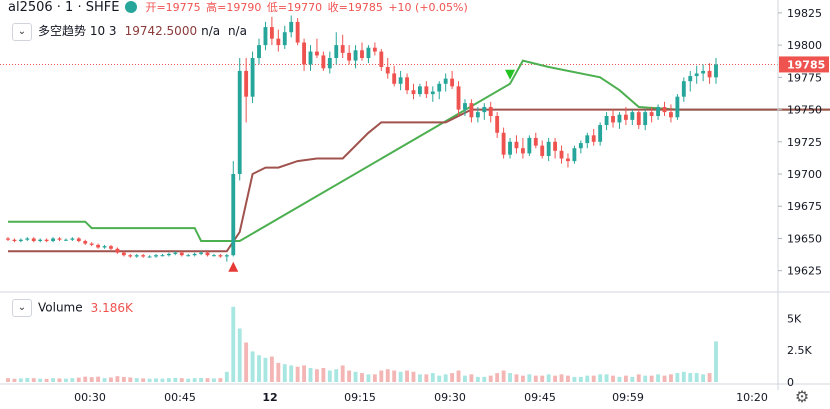  Describe the element at coordinates (90, 397) in the screenshot. I see `time-tick-label: 00:30` at that location.